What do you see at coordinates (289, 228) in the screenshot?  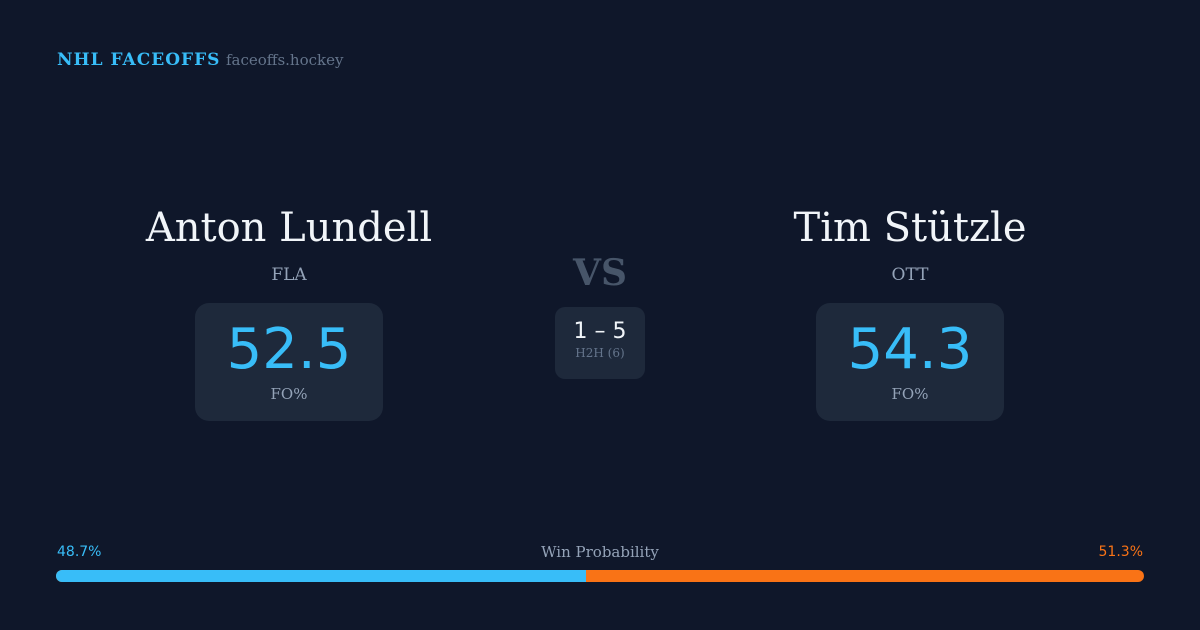 I see `player-name: Anton Lundell` at bounding box center [289, 228].